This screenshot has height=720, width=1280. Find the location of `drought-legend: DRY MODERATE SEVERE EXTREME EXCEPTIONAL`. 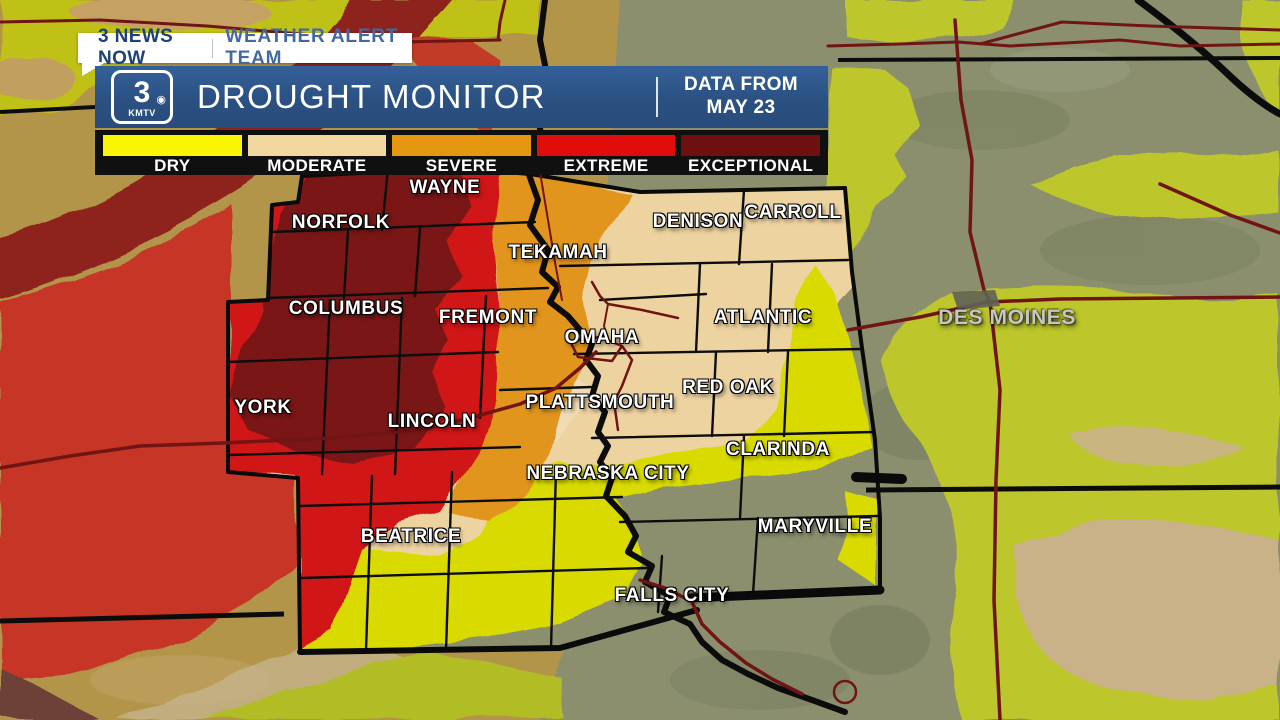

drought-legend: DRY MODERATE SEVERE EXTREME EXCEPTIONAL is located at coordinates (461, 152).